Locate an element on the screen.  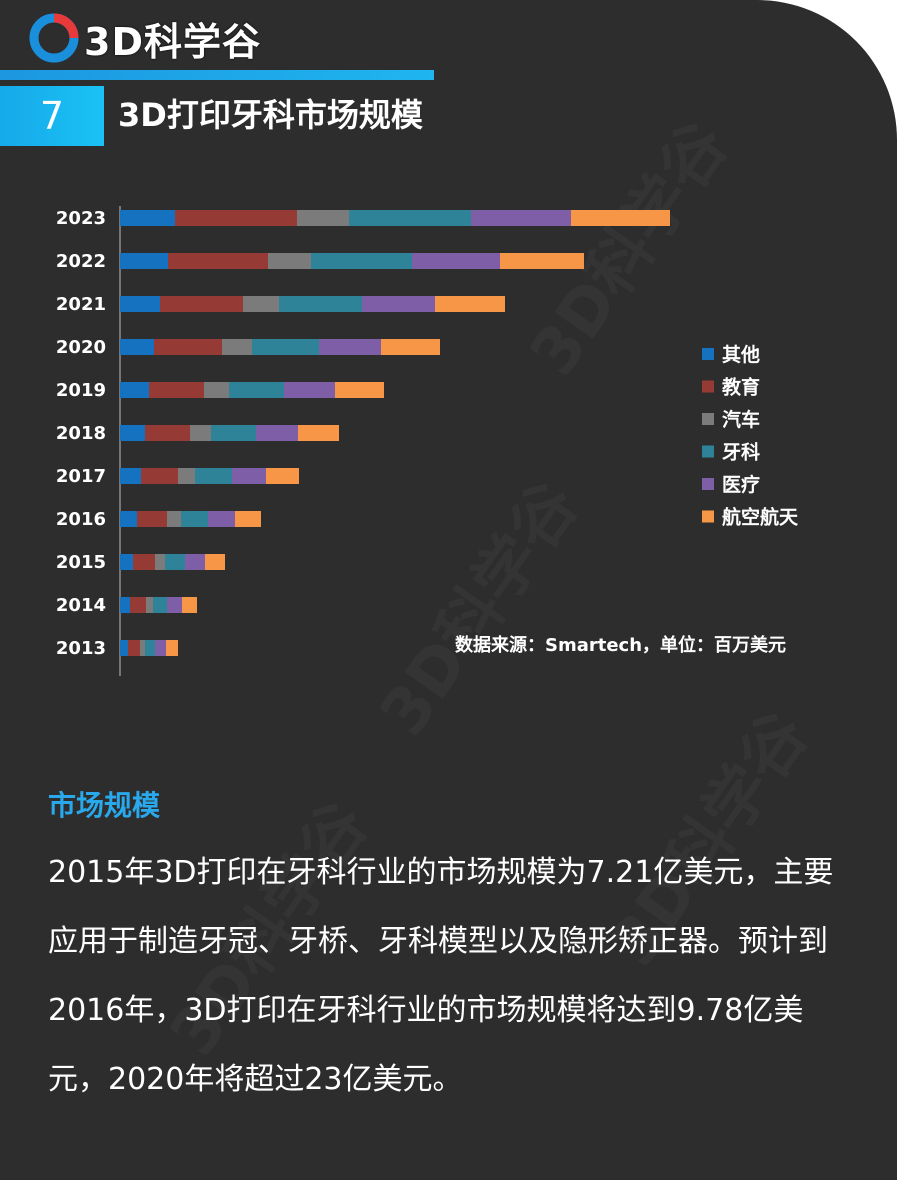
y-tick-label: 2022 is located at coordinates (81, 261).